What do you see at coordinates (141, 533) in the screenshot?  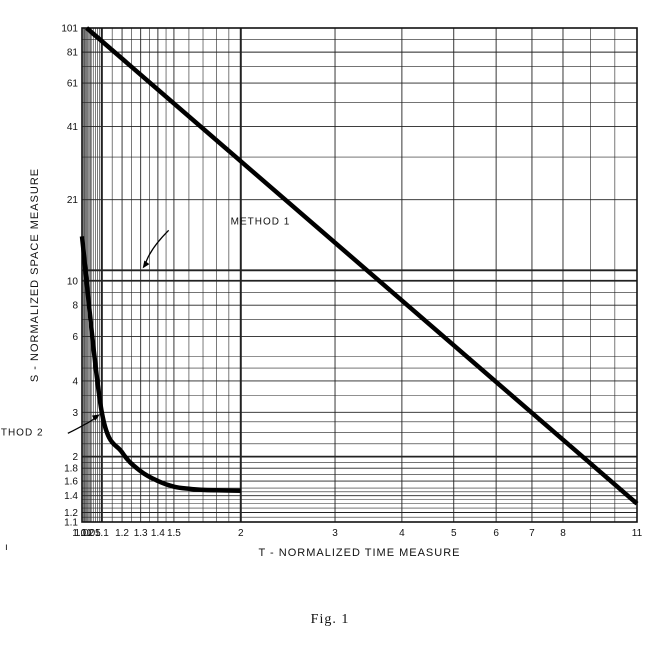 I see `x-tick-label: 1.3` at bounding box center [141, 533].